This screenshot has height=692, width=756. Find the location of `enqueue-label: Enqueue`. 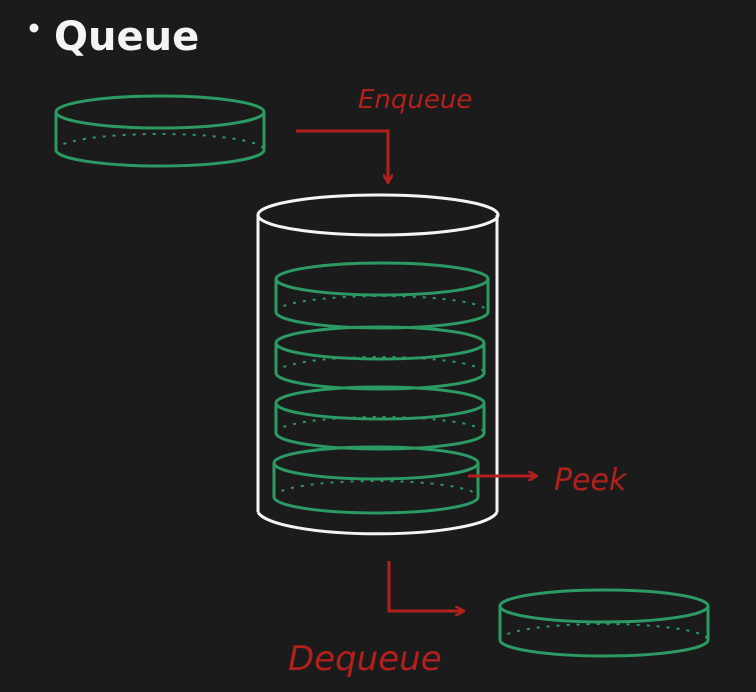

enqueue-label: Enqueue is located at coordinates (415, 100).